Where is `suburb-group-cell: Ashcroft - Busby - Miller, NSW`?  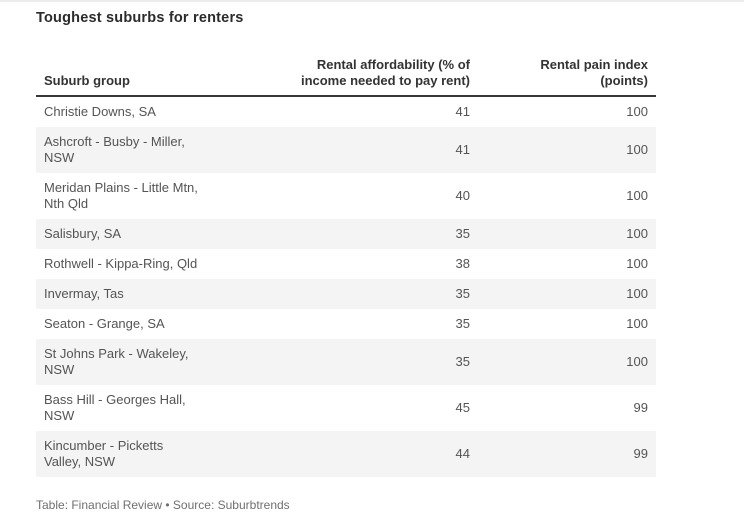 suburb-group-cell: Ashcroft - Busby - Miller, NSW is located at coordinates (114, 149).